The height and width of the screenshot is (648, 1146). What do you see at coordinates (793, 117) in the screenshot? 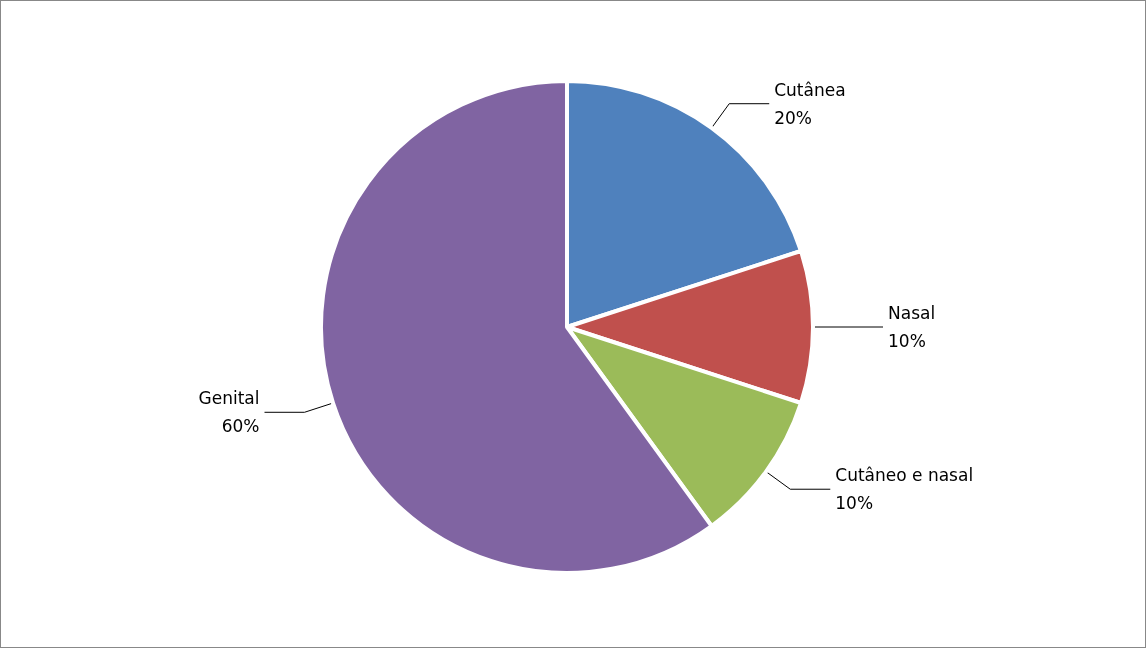
I see `data-label: 20%` at bounding box center [793, 117].